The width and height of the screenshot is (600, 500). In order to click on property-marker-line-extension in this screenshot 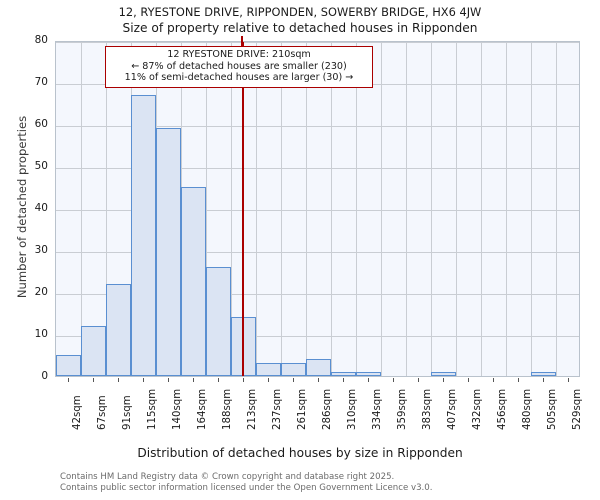, I will do `click(242, 41)`.